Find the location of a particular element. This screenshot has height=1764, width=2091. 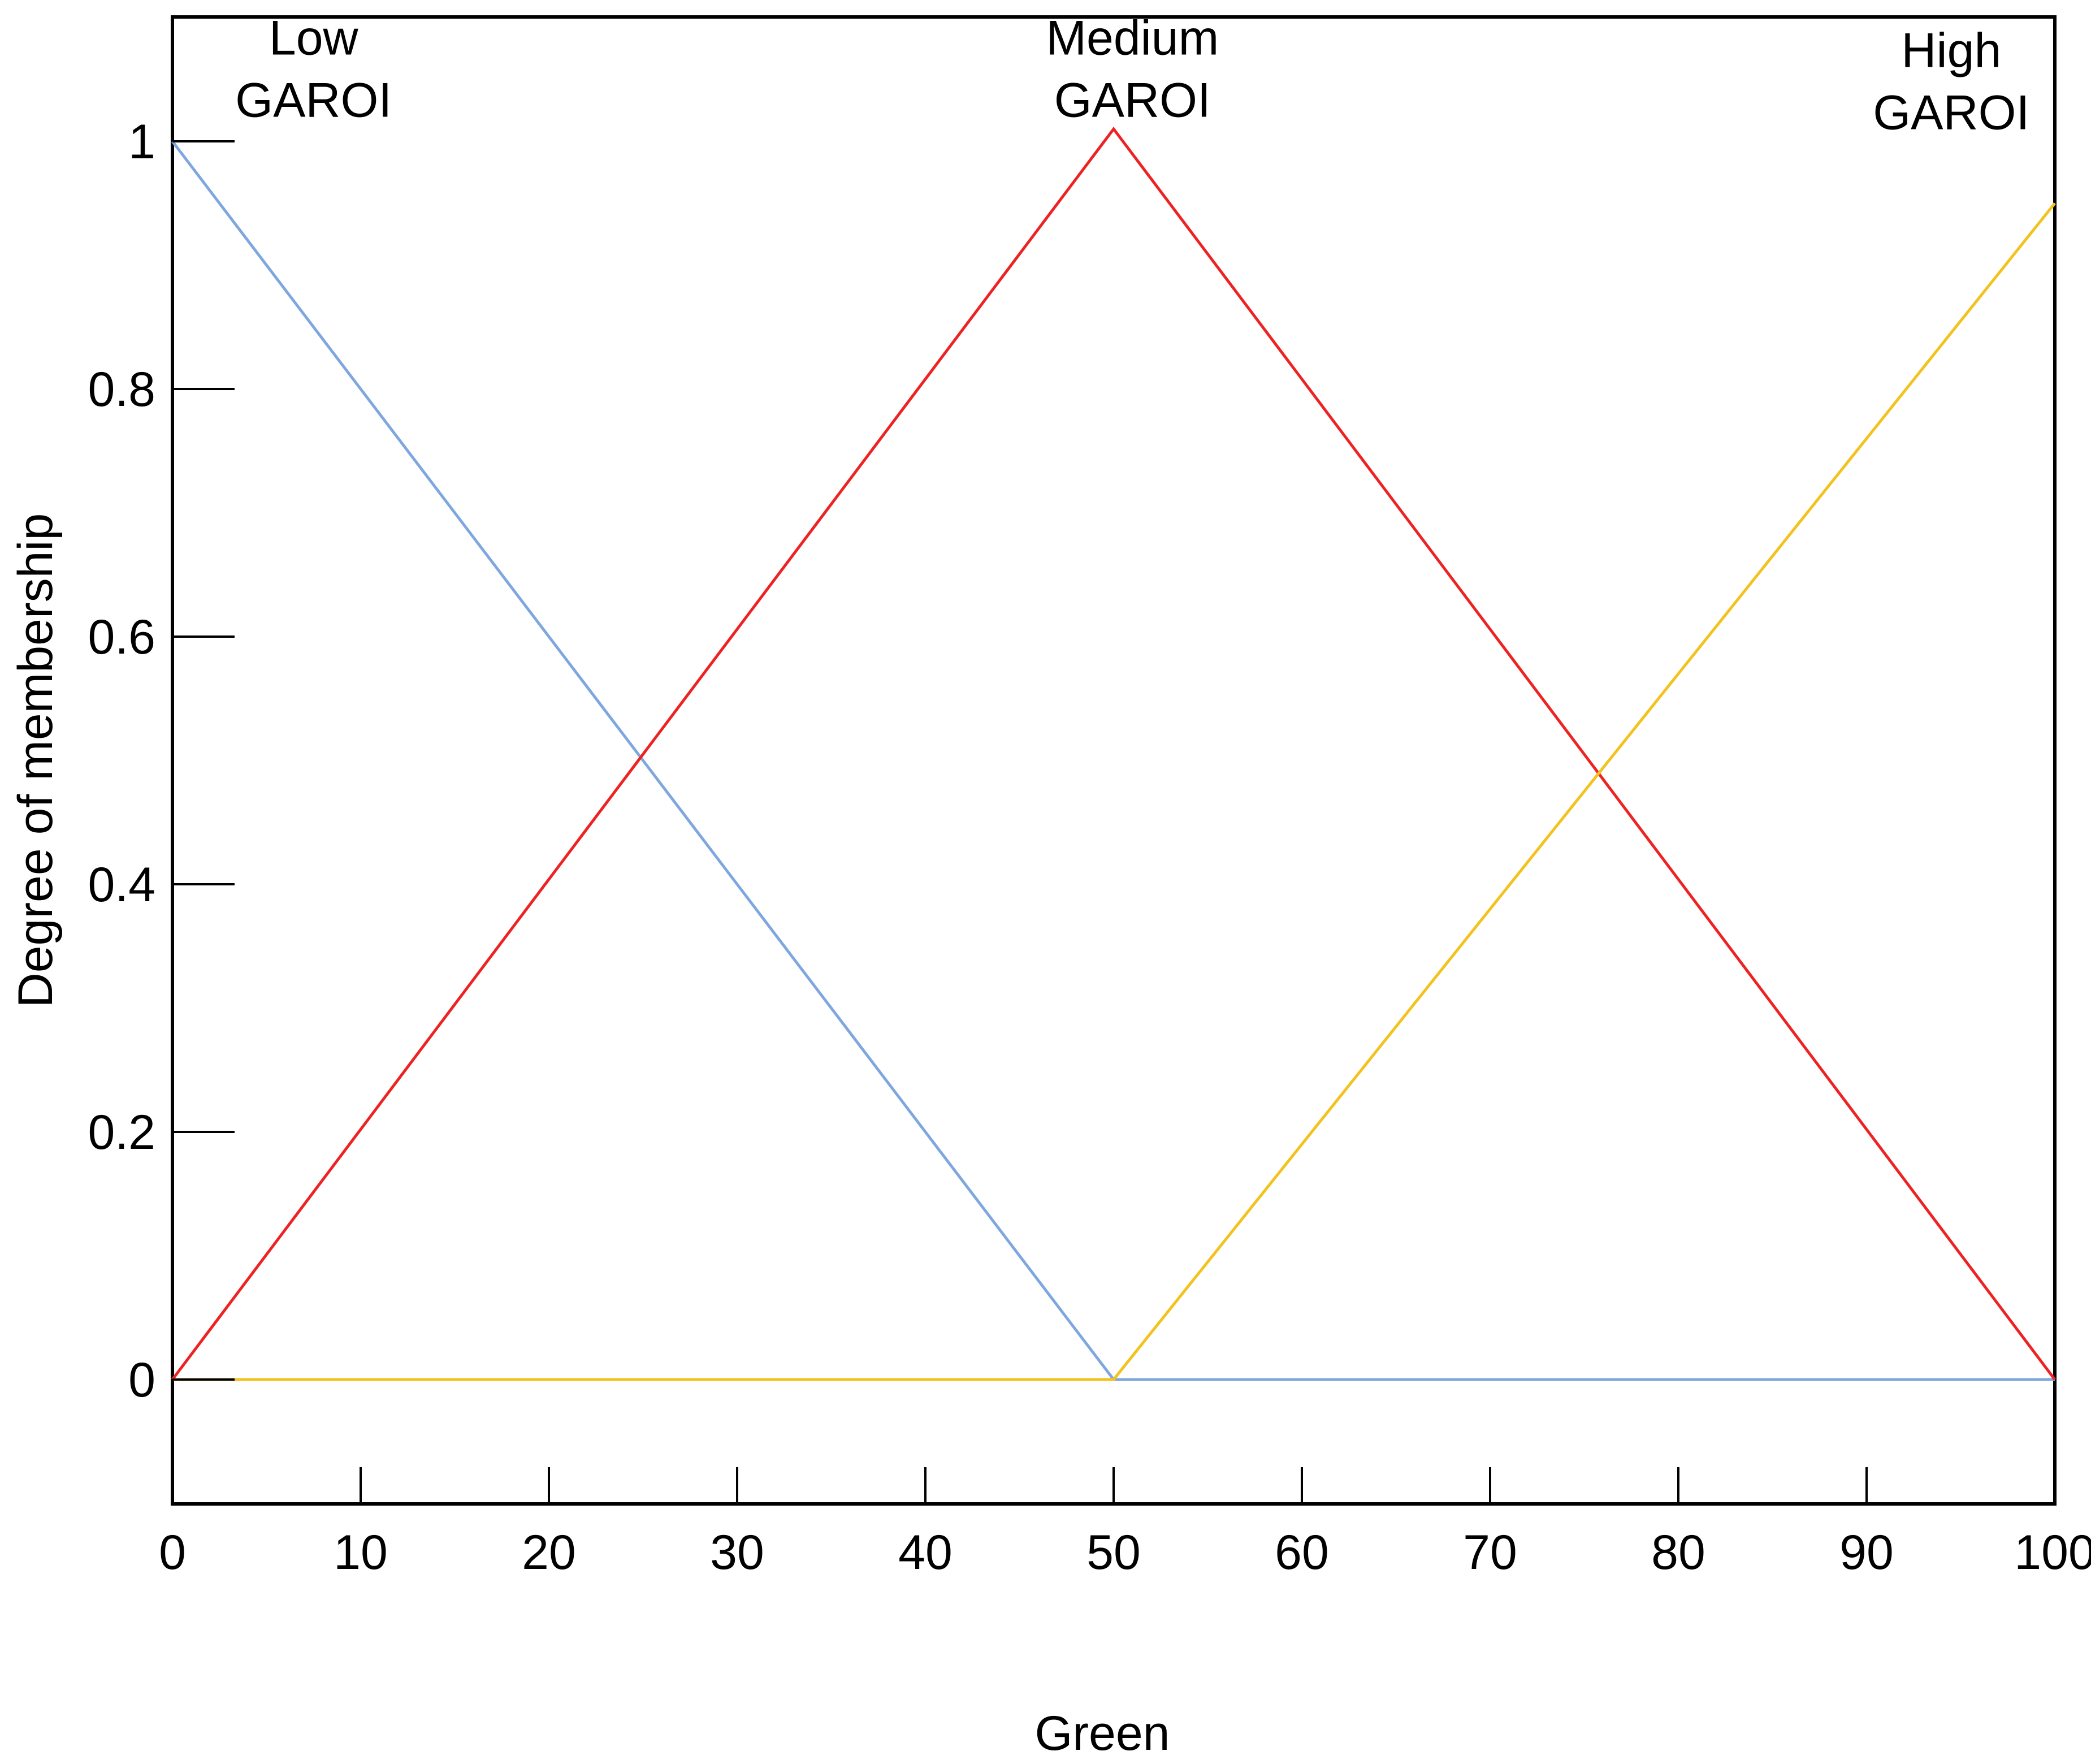

x-axis: 0 10 20 30 40 50 60 70 80 90 100 is located at coordinates (1125, 1523).